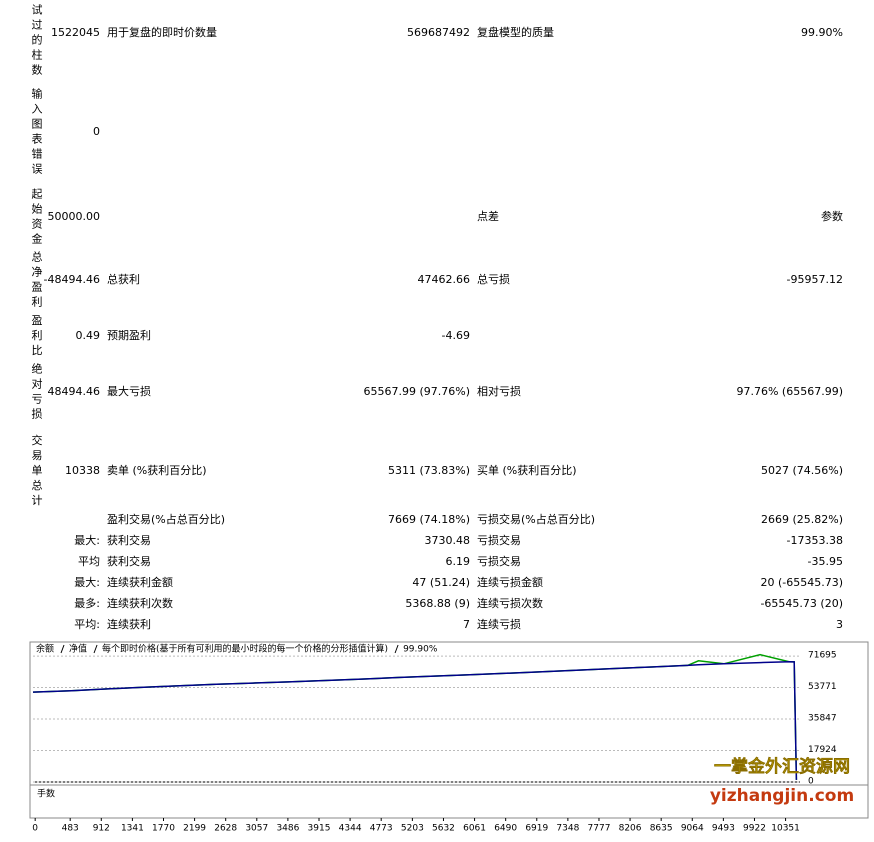 The image size is (874, 842). What do you see at coordinates (225, 829) in the screenshot?
I see `x-tick-label: 2628` at bounding box center [225, 829].